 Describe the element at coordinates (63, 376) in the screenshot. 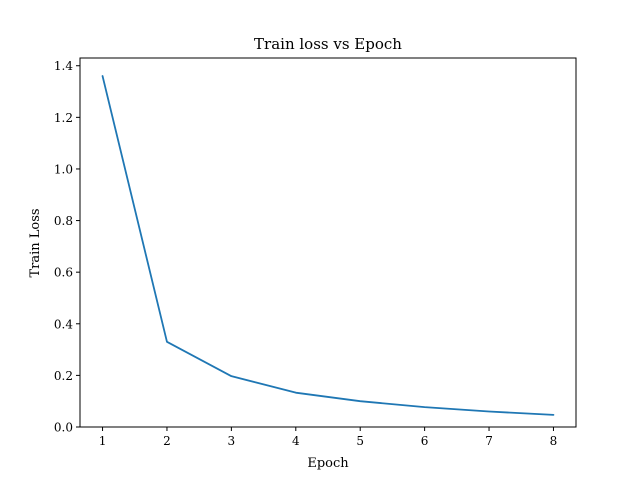

I see `y-tick-label: 0.2` at that location.